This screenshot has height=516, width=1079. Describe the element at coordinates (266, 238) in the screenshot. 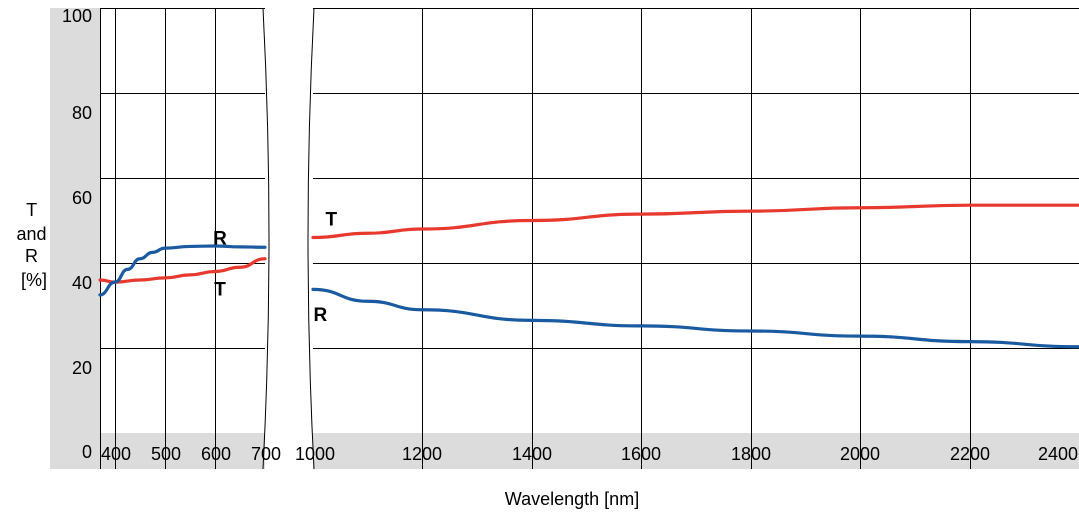

I see `axis-break-left-curve` at that location.